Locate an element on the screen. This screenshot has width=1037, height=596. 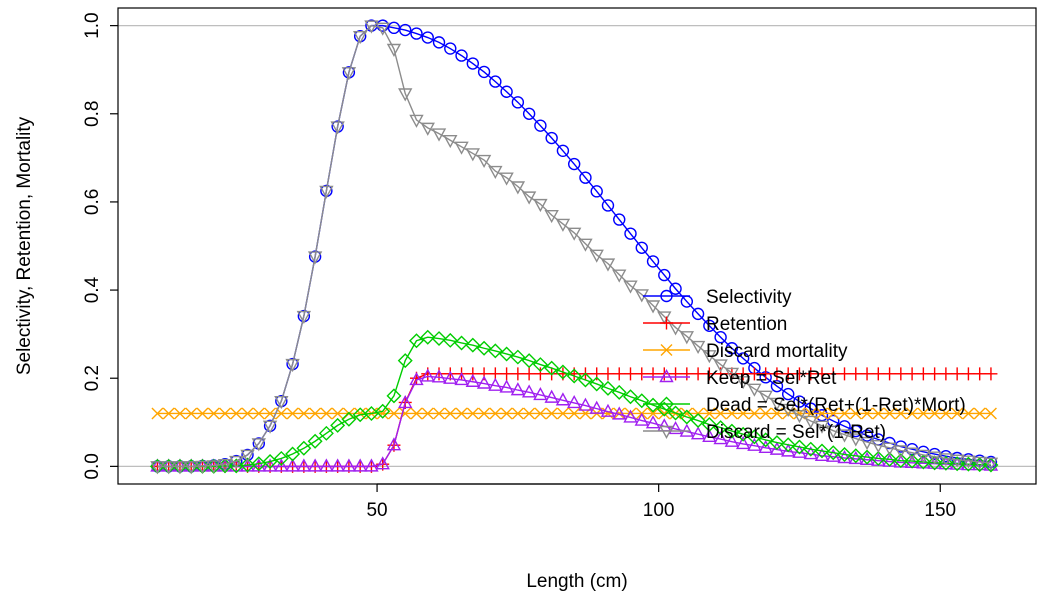
legend-marker is located at coordinates (666, 296).